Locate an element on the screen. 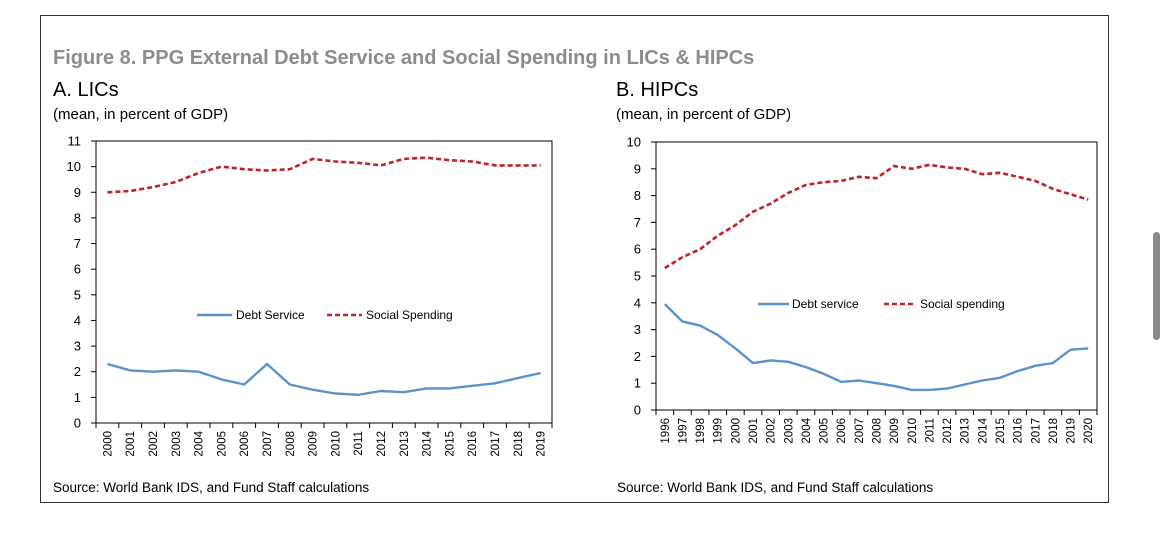  hipcs-y-tick-label: 3 is located at coordinates (637, 329).